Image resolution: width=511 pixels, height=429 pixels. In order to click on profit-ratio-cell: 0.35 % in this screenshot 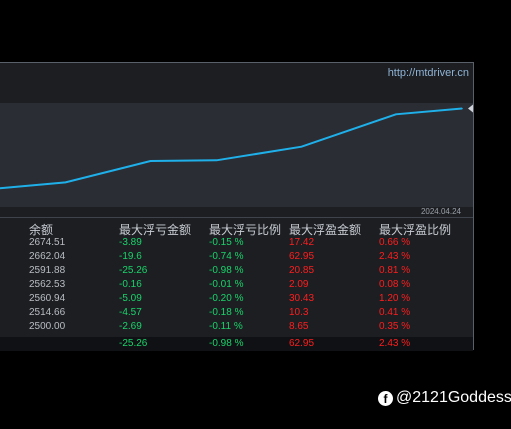, I will do `click(395, 326)`.